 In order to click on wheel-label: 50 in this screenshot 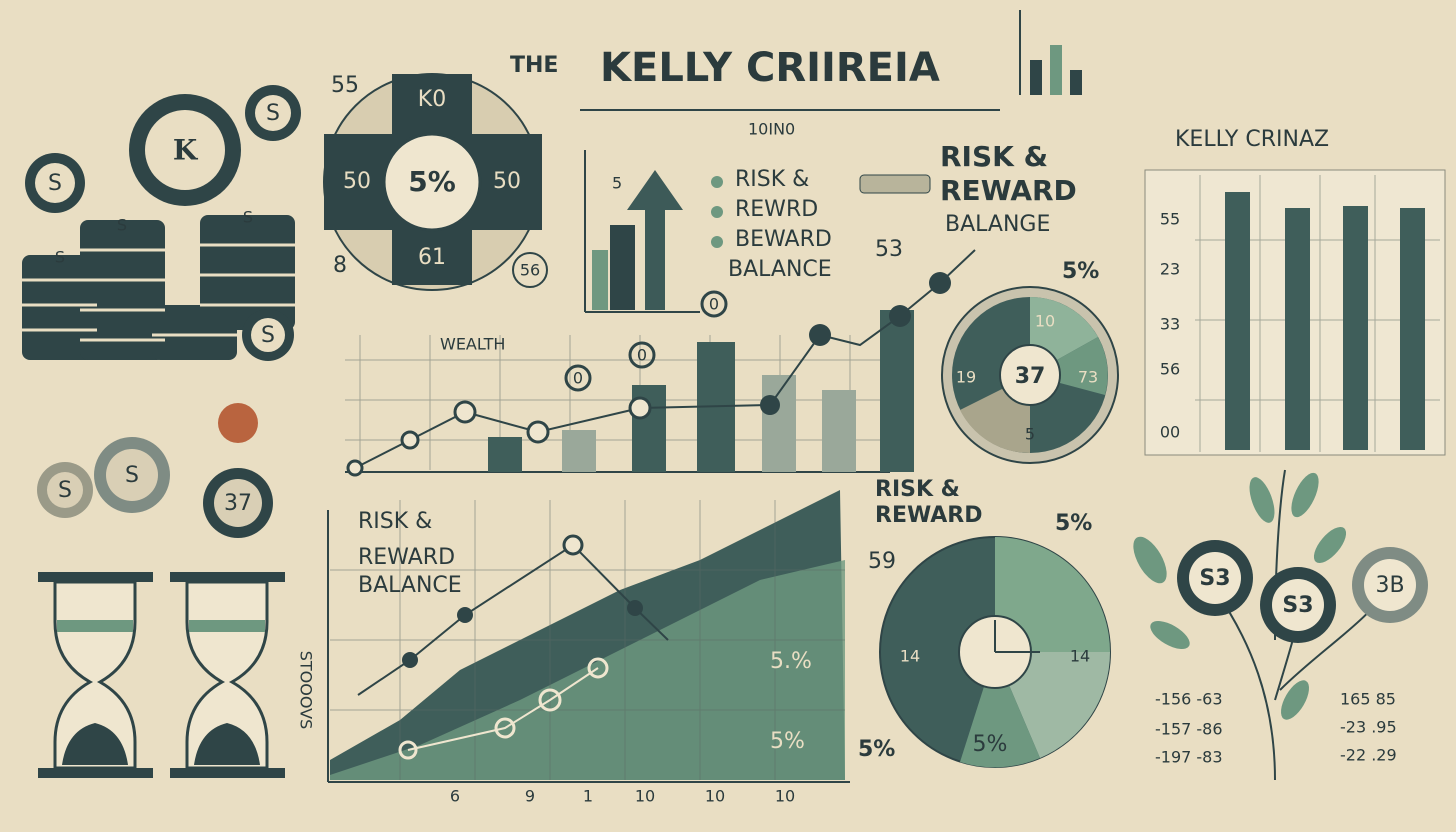, I will do `click(357, 181)`.